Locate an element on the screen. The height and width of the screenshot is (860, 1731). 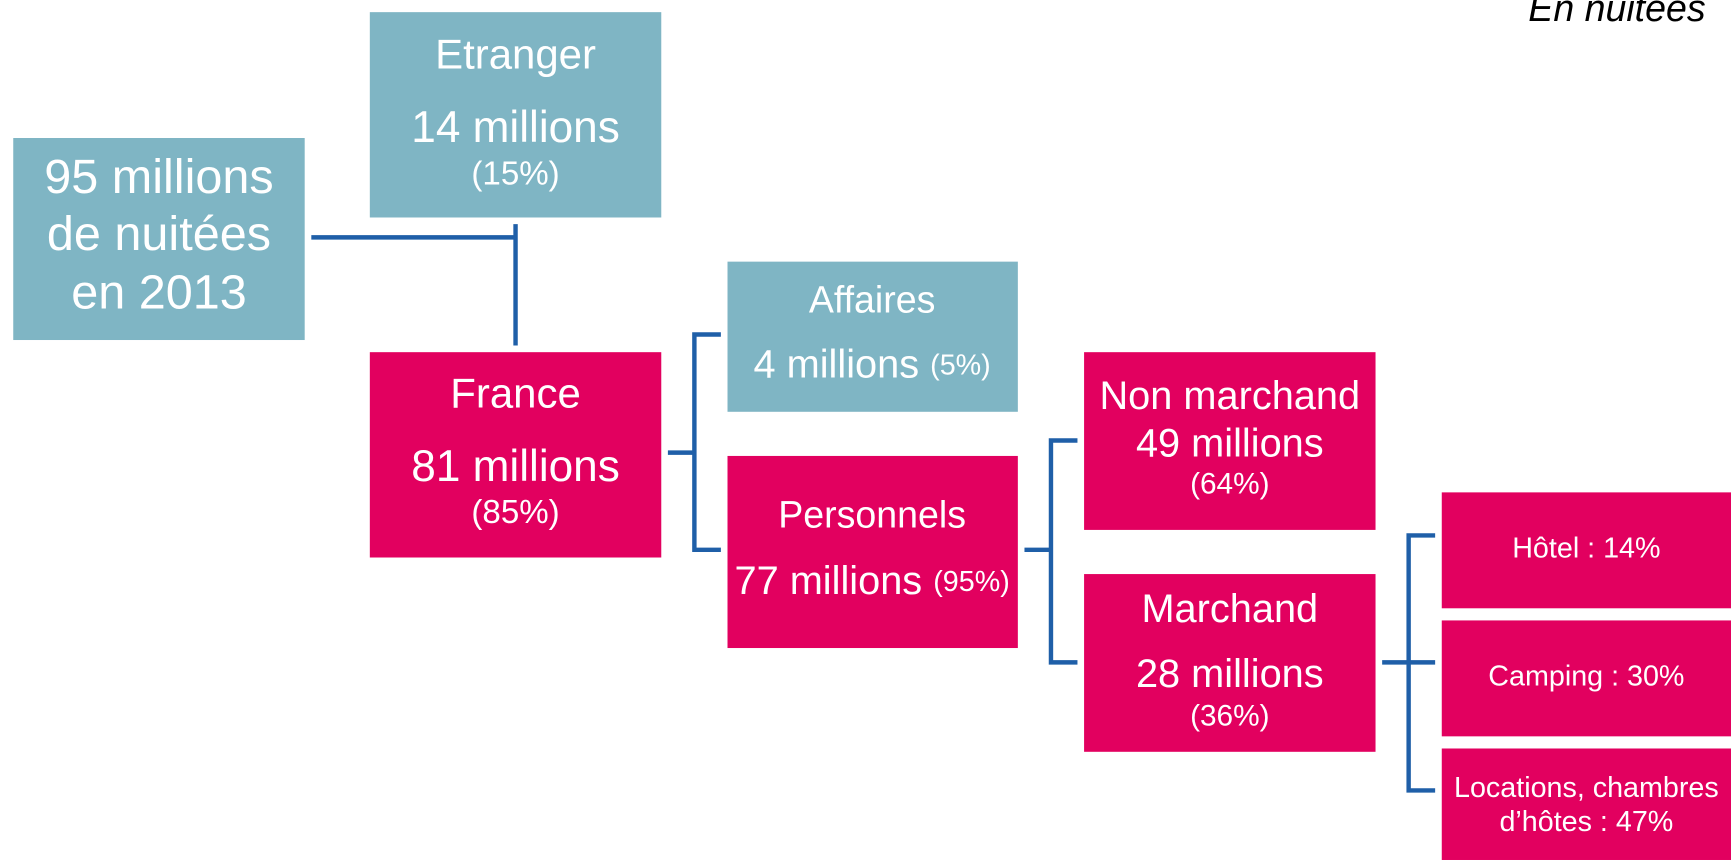
node-text: Hôtel : 14% is located at coordinates (1586, 548).